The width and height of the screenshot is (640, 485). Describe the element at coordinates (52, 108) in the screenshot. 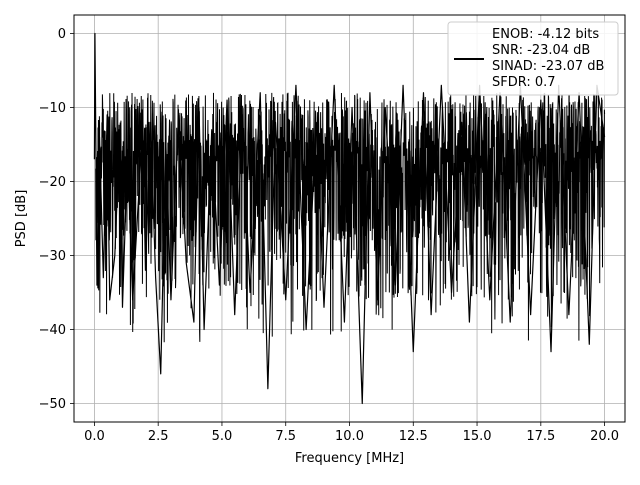

I see `y-tick-label: −10` at that location.